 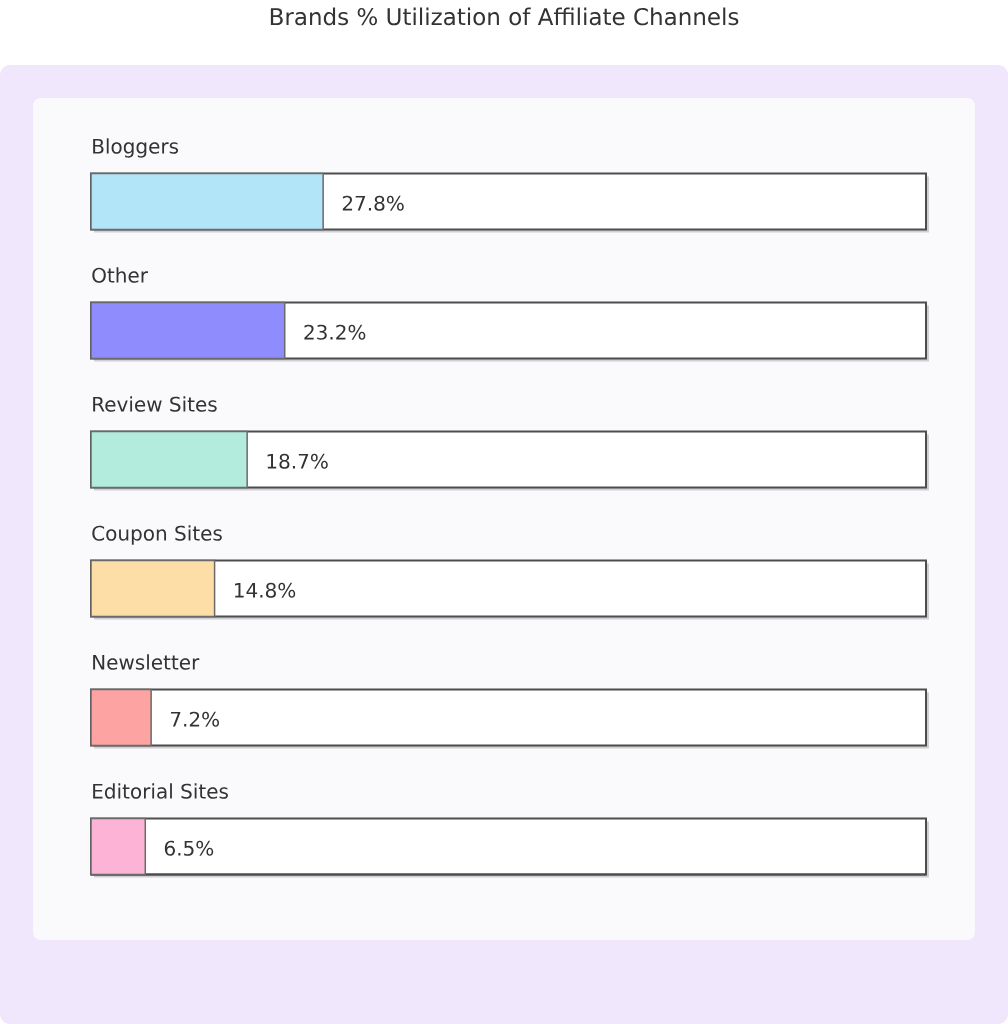 I want to click on chart-title: Brands % Utilization of Affiliate Channels, so click(x=504, y=16).